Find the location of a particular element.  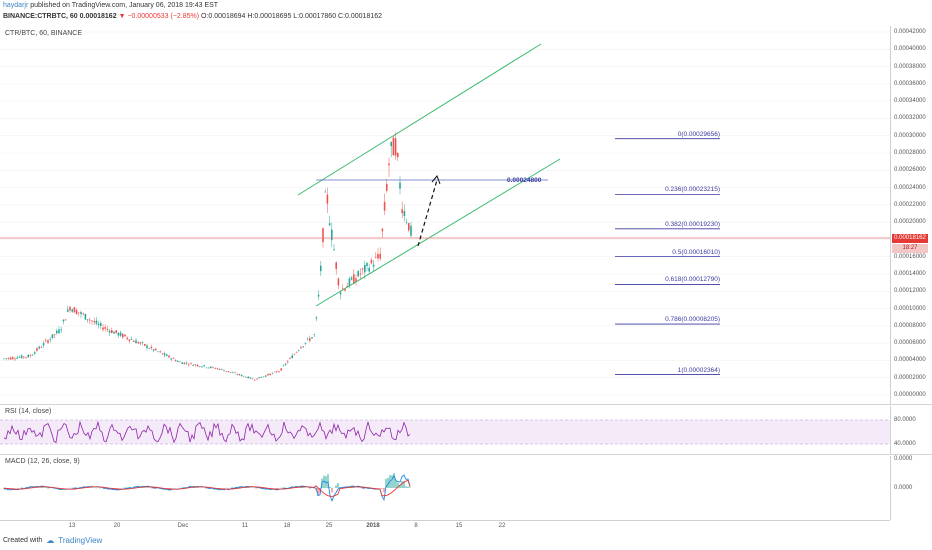

price-tick: 0.00006000 is located at coordinates (910, 343).